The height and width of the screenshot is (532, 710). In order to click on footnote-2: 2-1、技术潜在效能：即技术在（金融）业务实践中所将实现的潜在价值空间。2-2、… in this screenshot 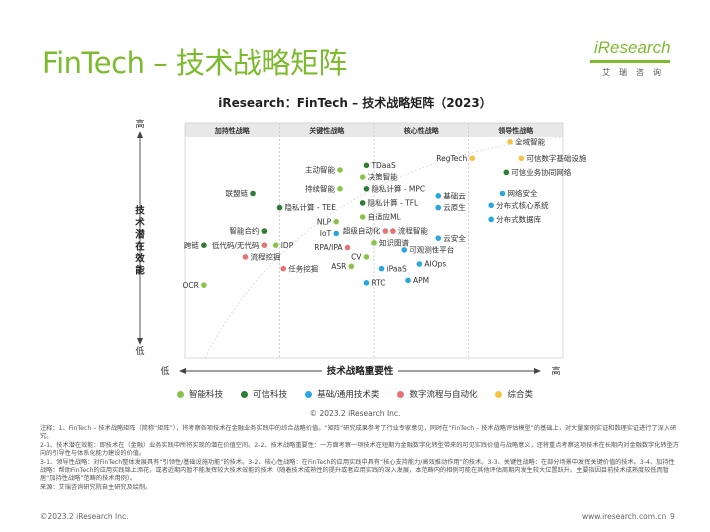, I will do `click(359, 449)`.